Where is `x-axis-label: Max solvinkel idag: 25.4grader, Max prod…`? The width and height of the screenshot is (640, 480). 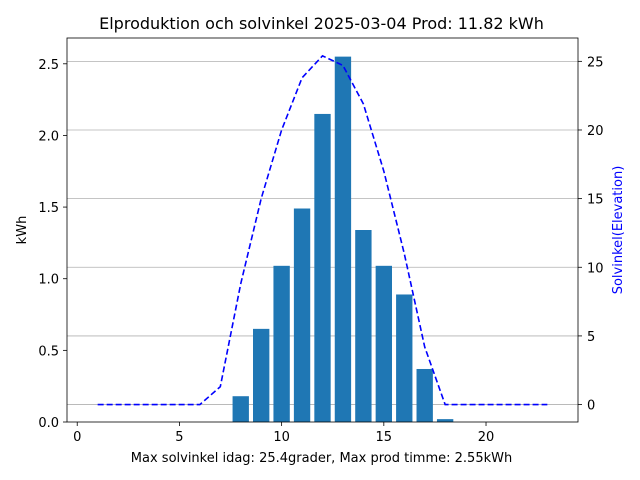
x-axis-label: Max solvinkel idag: 25.4grader, Max prod… is located at coordinates (321, 458).